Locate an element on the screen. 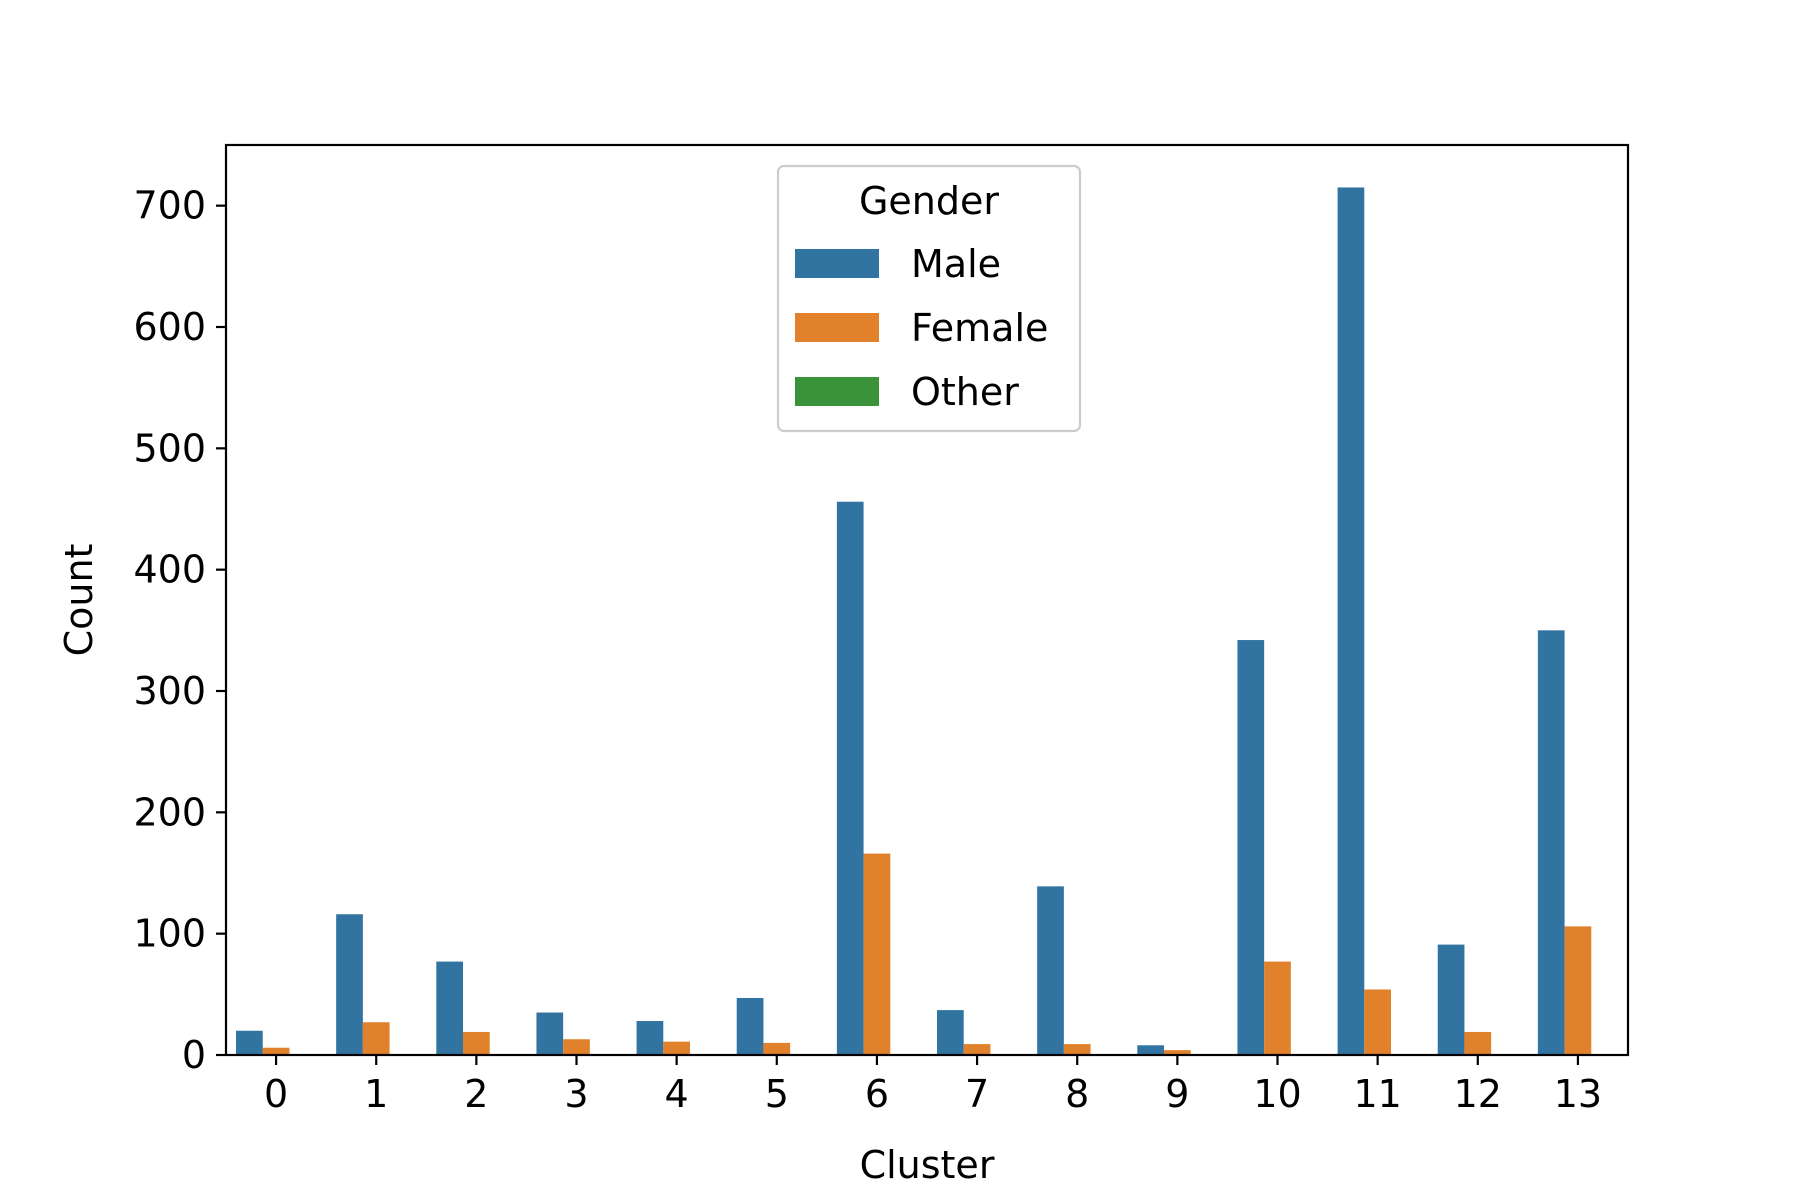  x-axis-title: Cluster is located at coordinates (927, 1165).